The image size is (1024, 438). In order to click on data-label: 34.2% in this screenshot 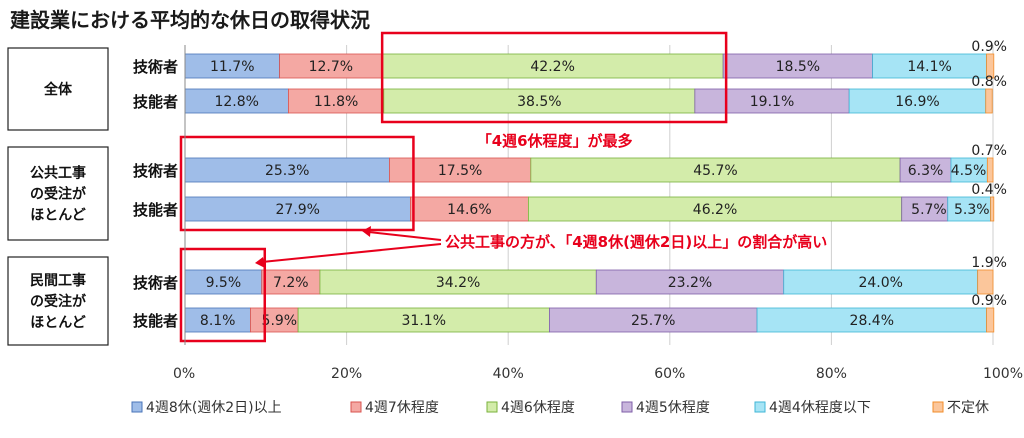, I will do `click(458, 283)`.